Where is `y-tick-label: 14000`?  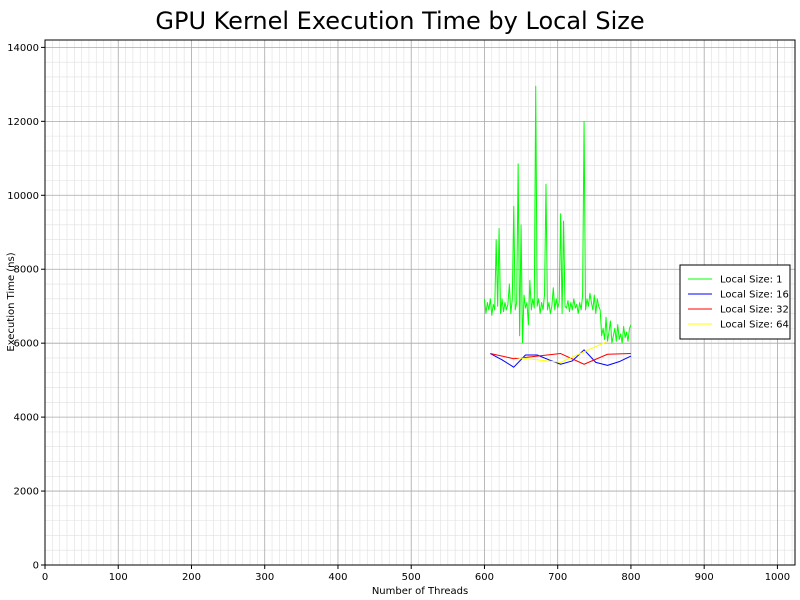 y-tick-label: 14000 is located at coordinates (23, 48).